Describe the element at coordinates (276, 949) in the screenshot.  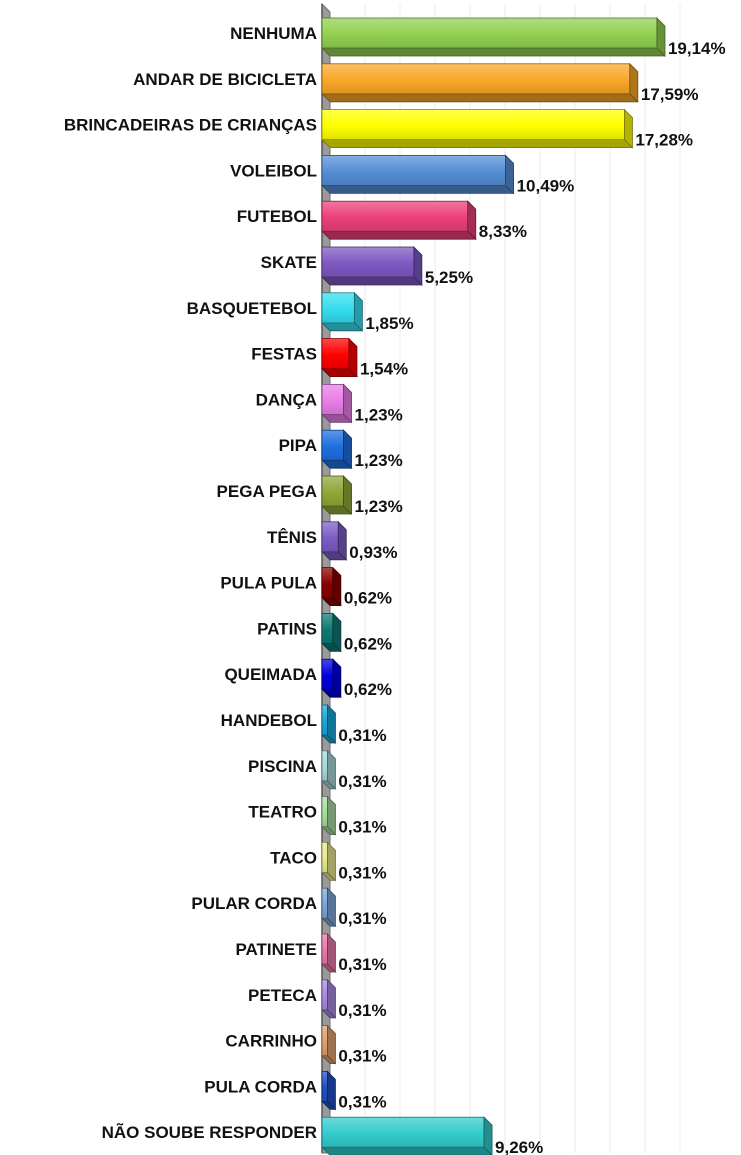
I see `category-label: PATINETE` at that location.